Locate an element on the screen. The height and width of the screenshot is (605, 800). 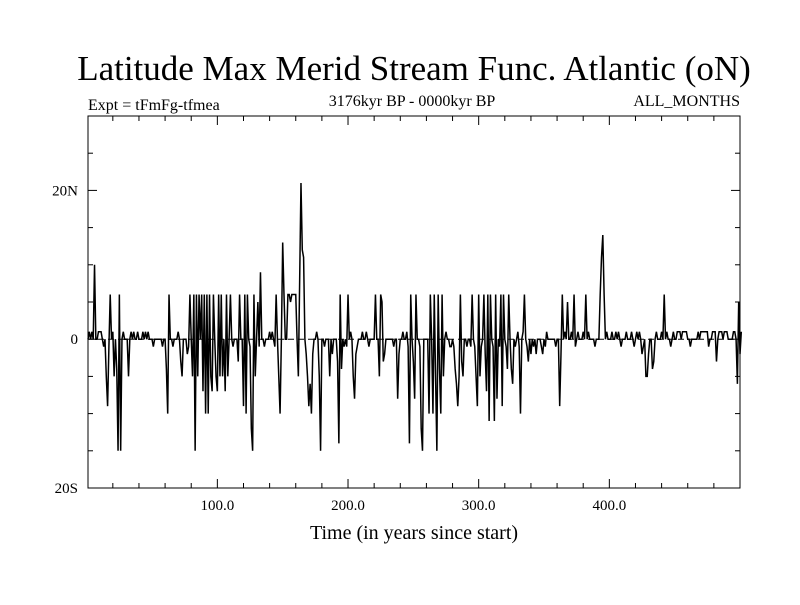
y-tick-label: 0 is located at coordinates (75, 340).